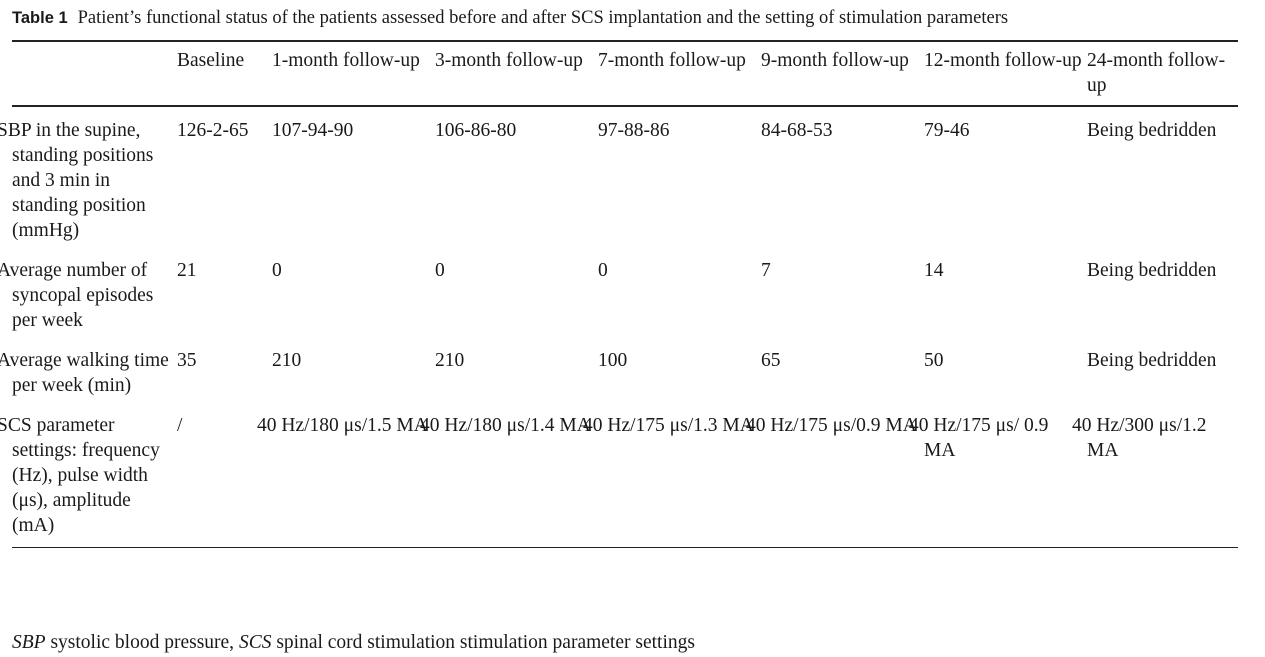  Describe the element at coordinates (476, 130) in the screenshot. I see `table-cell: 106-86-80` at that location.